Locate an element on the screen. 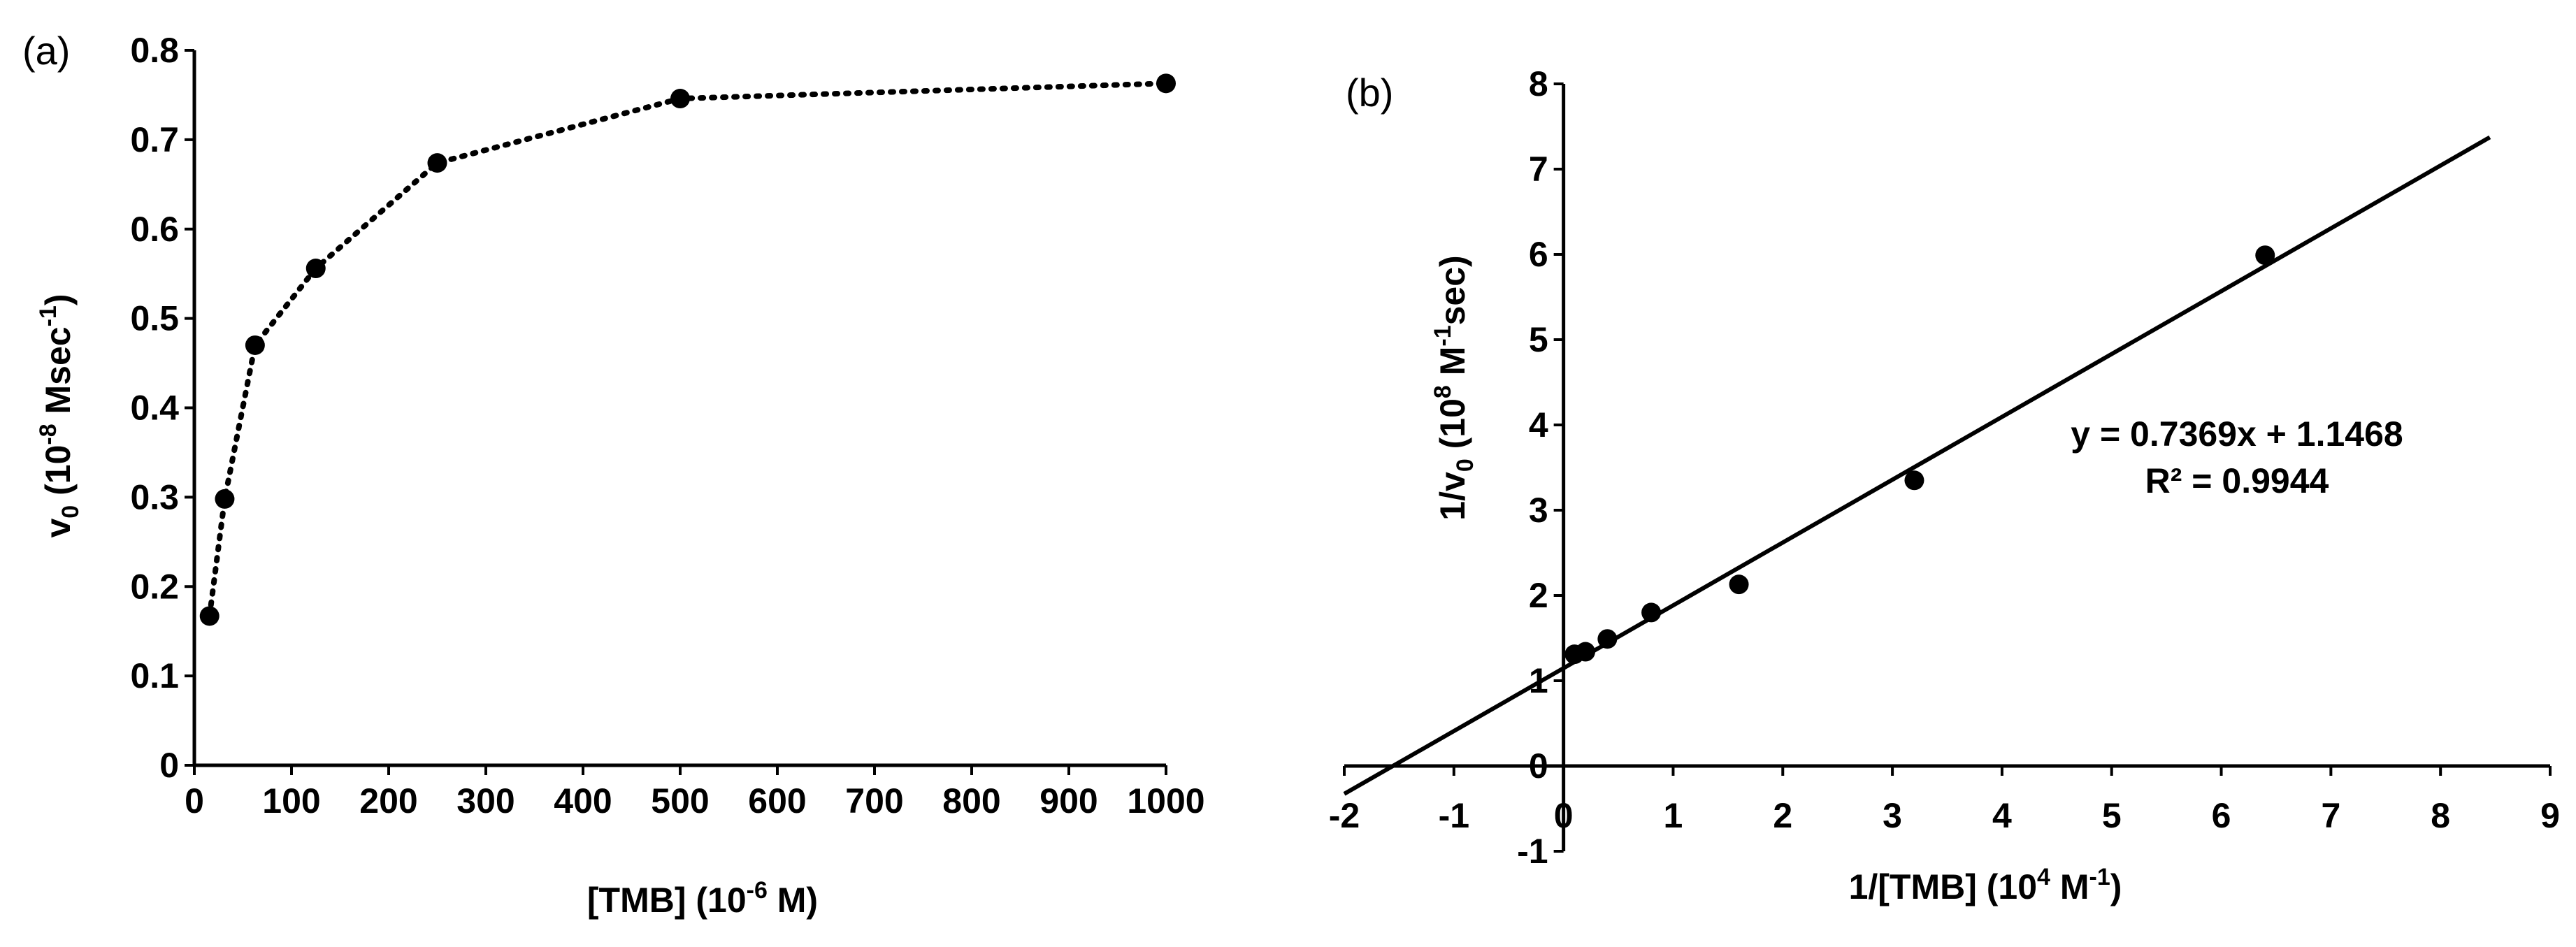  panel-a-x-tick-label: 200 is located at coordinates (388, 801).